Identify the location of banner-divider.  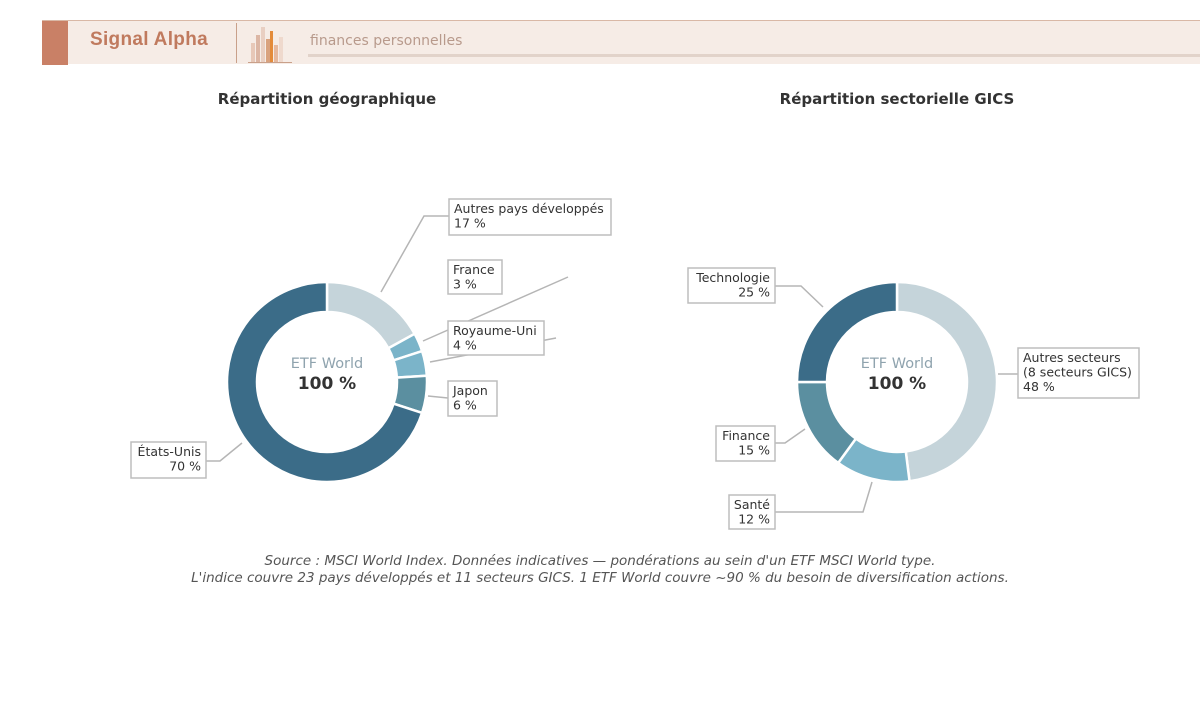
(236, 43).